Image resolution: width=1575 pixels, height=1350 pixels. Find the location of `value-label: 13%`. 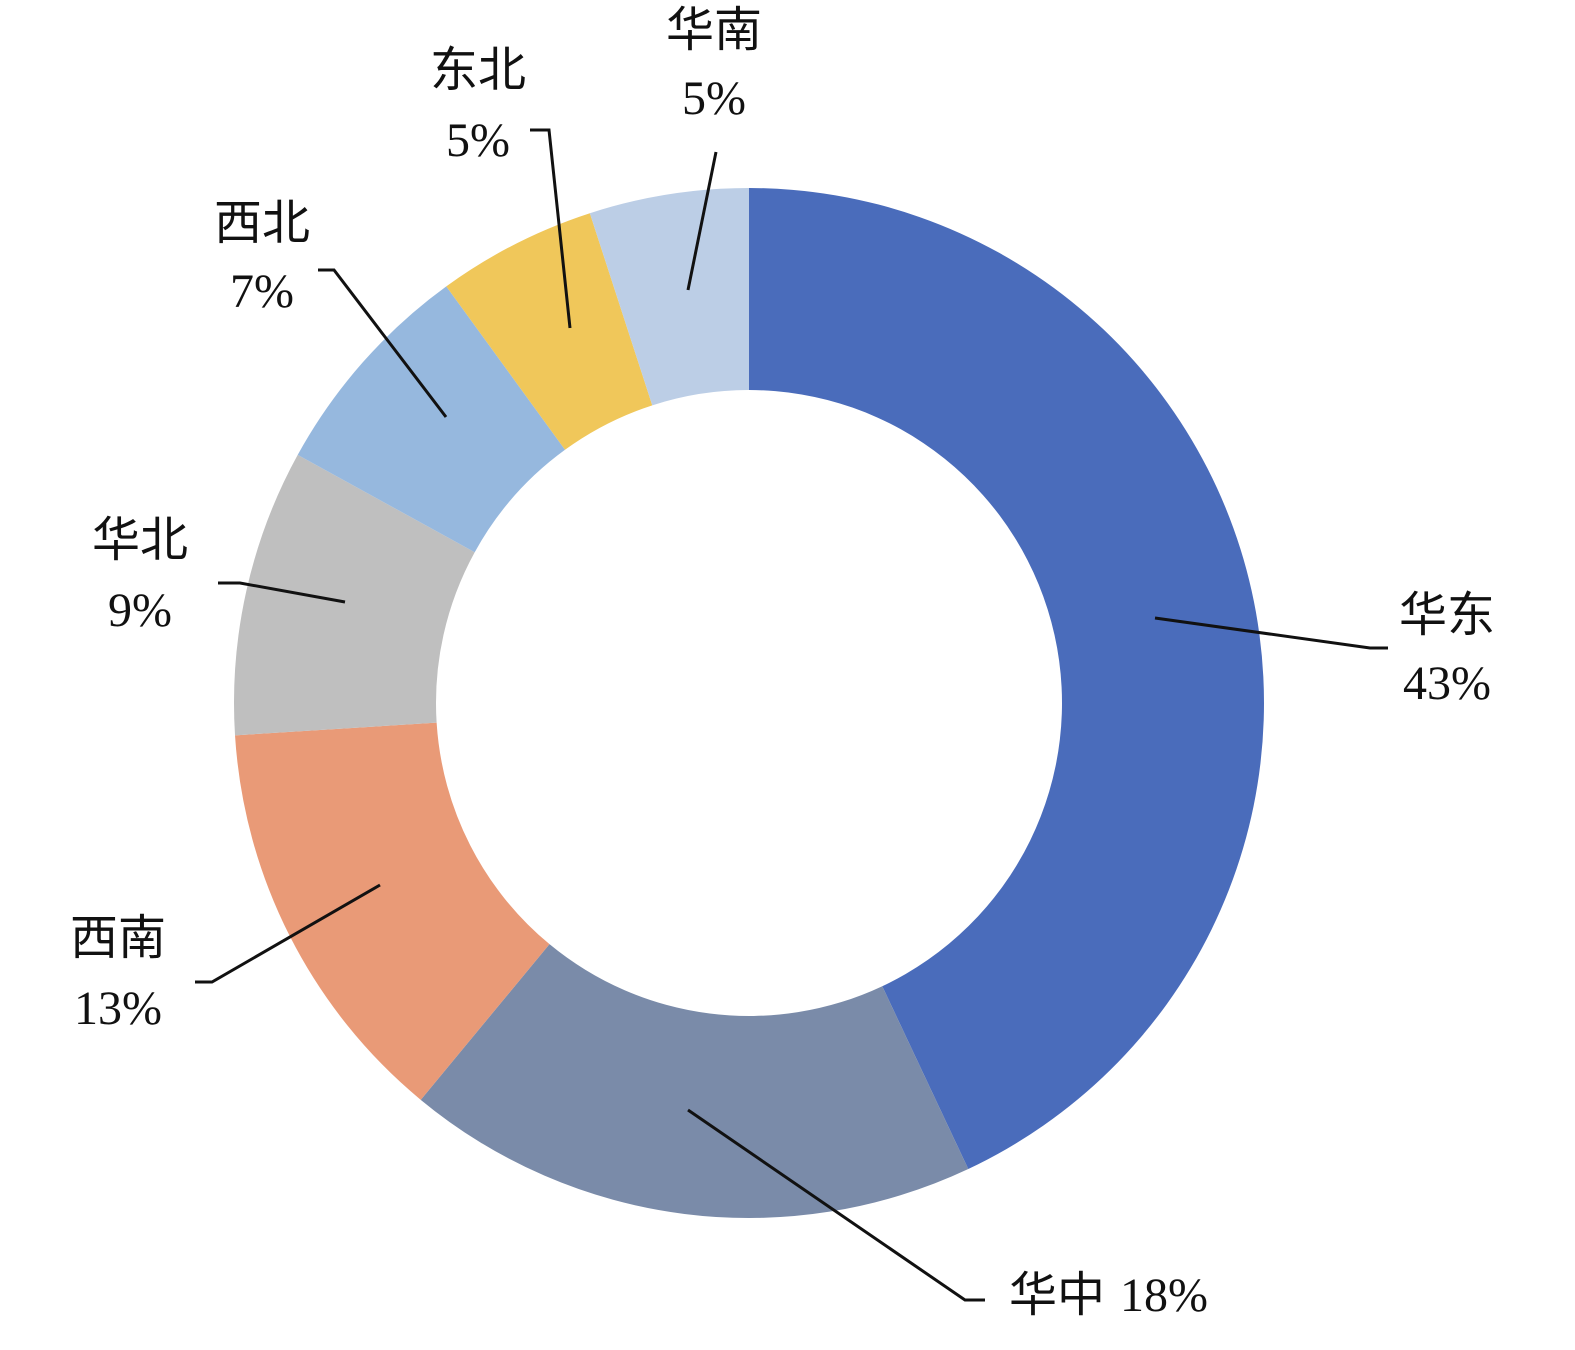

value-label: 13% is located at coordinates (118, 1008).